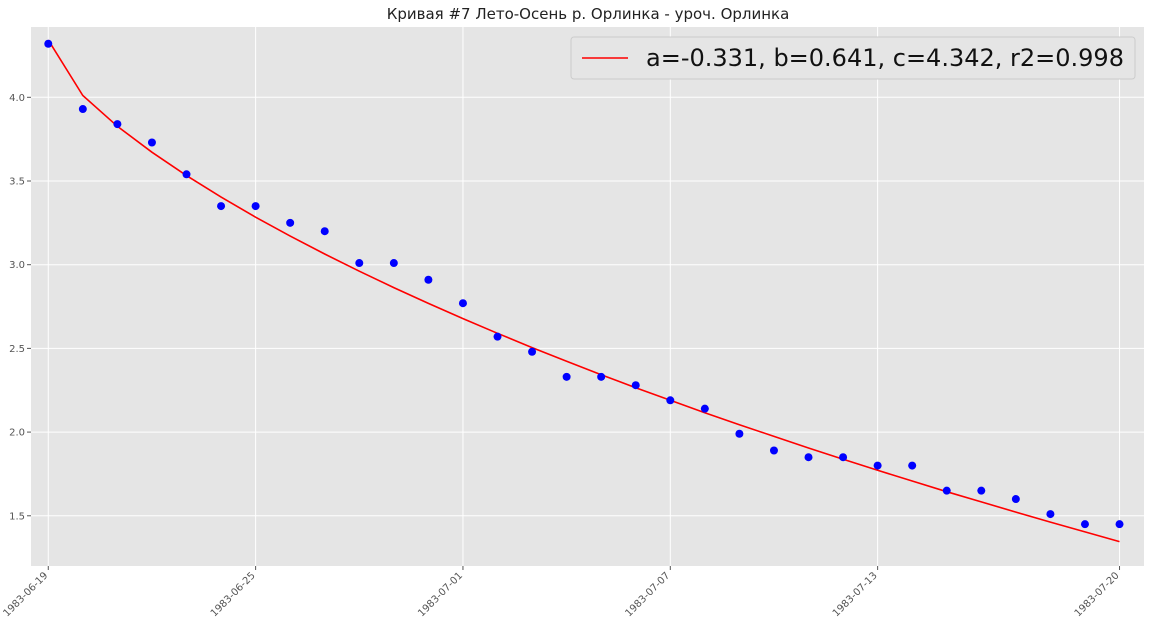 This screenshot has width=1153, height=630. What do you see at coordinates (885, 58) in the screenshot?
I see `legend-entry: a=-0.331, b=0.641, c=4.342, r2=0.998` at bounding box center [885, 58].